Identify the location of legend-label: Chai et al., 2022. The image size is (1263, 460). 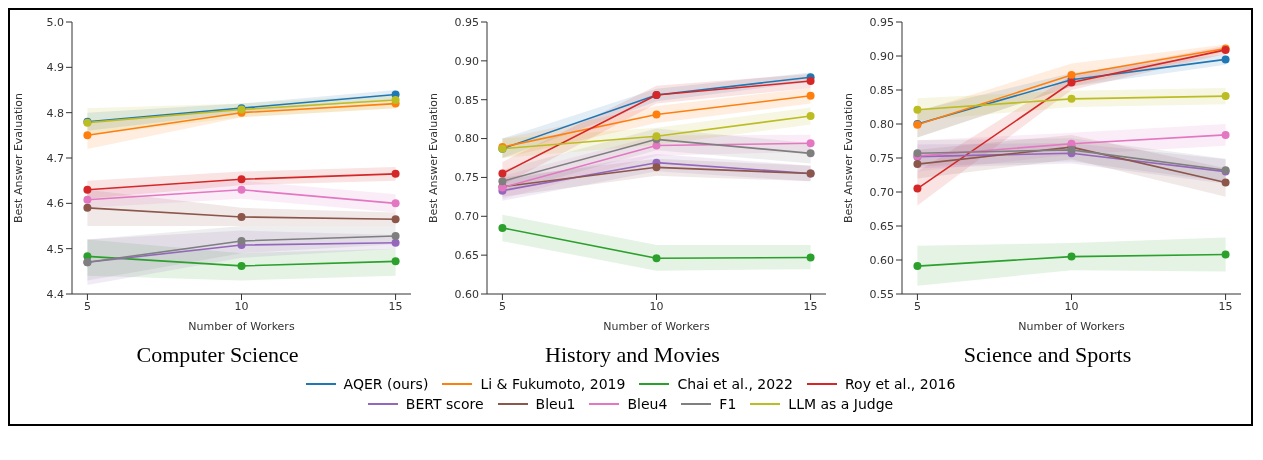
(735, 384).